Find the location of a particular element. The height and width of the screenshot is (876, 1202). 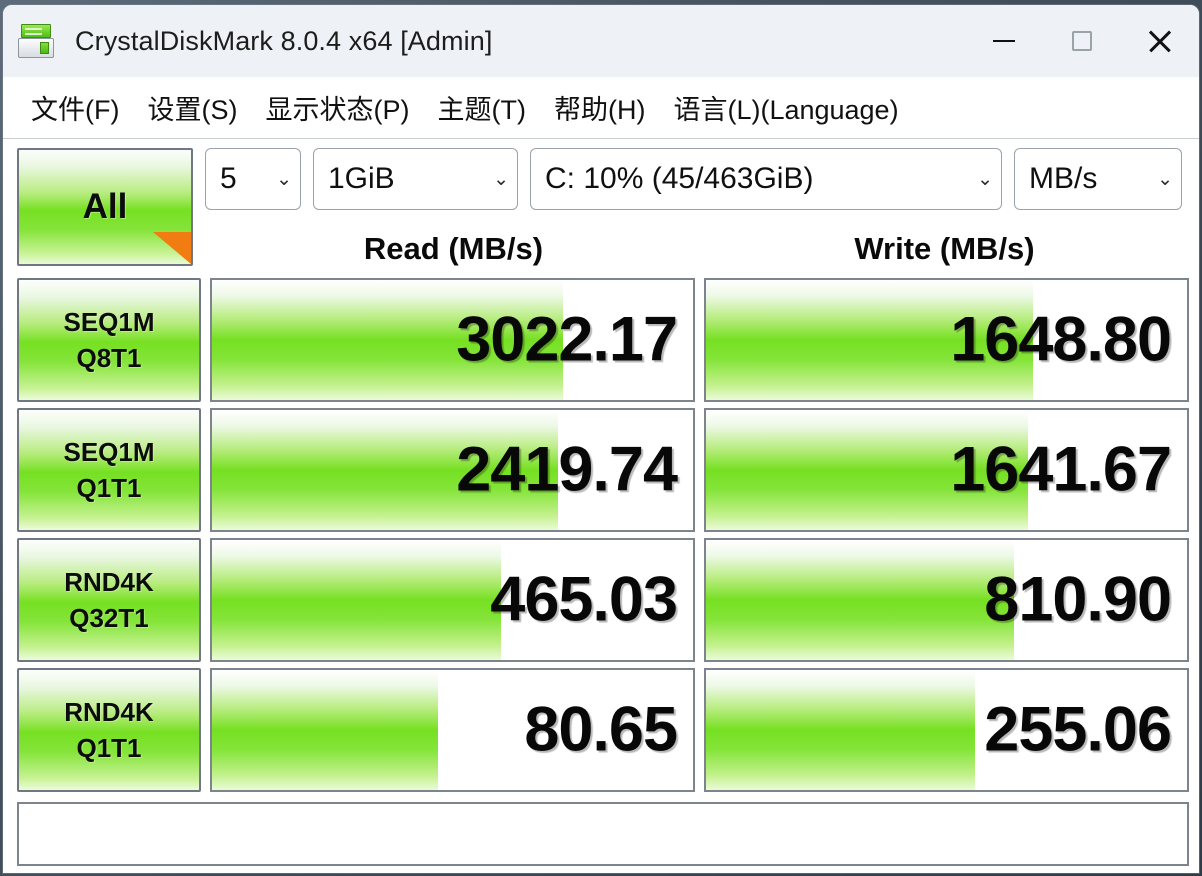

table-row: RND4K Q32T1 465.03 810.90 is located at coordinates (603, 600).